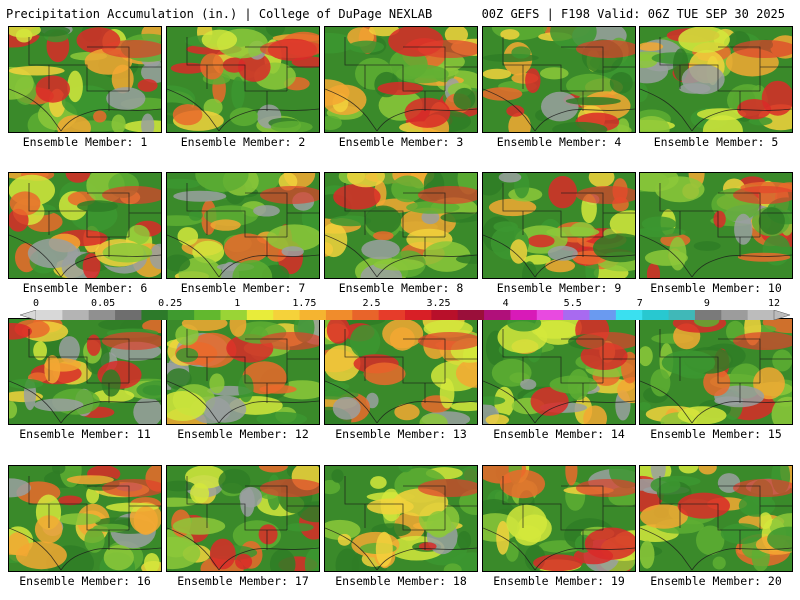 The height and width of the screenshot is (600, 800). I want to click on scale-tick-label: 0.25, so click(170, 303).